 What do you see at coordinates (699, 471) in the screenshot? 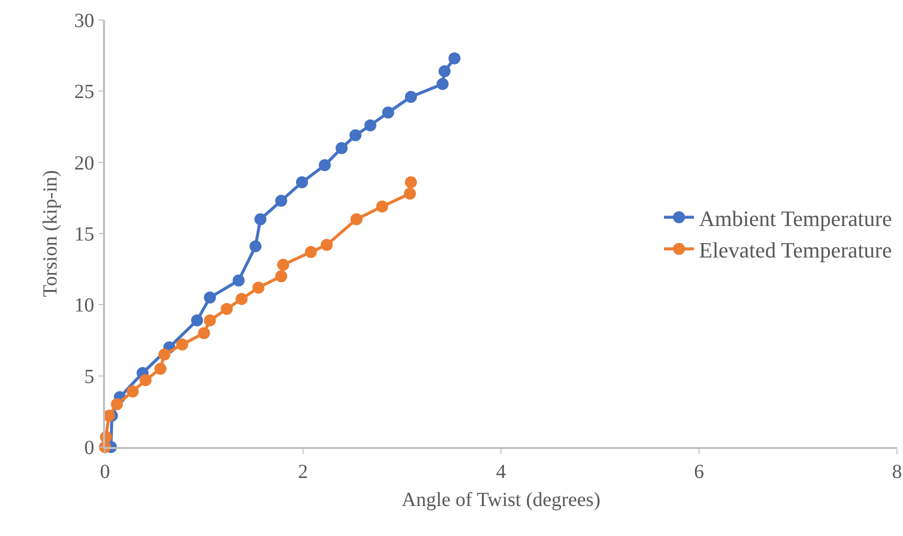
I see `x-tick-label: 6` at bounding box center [699, 471].